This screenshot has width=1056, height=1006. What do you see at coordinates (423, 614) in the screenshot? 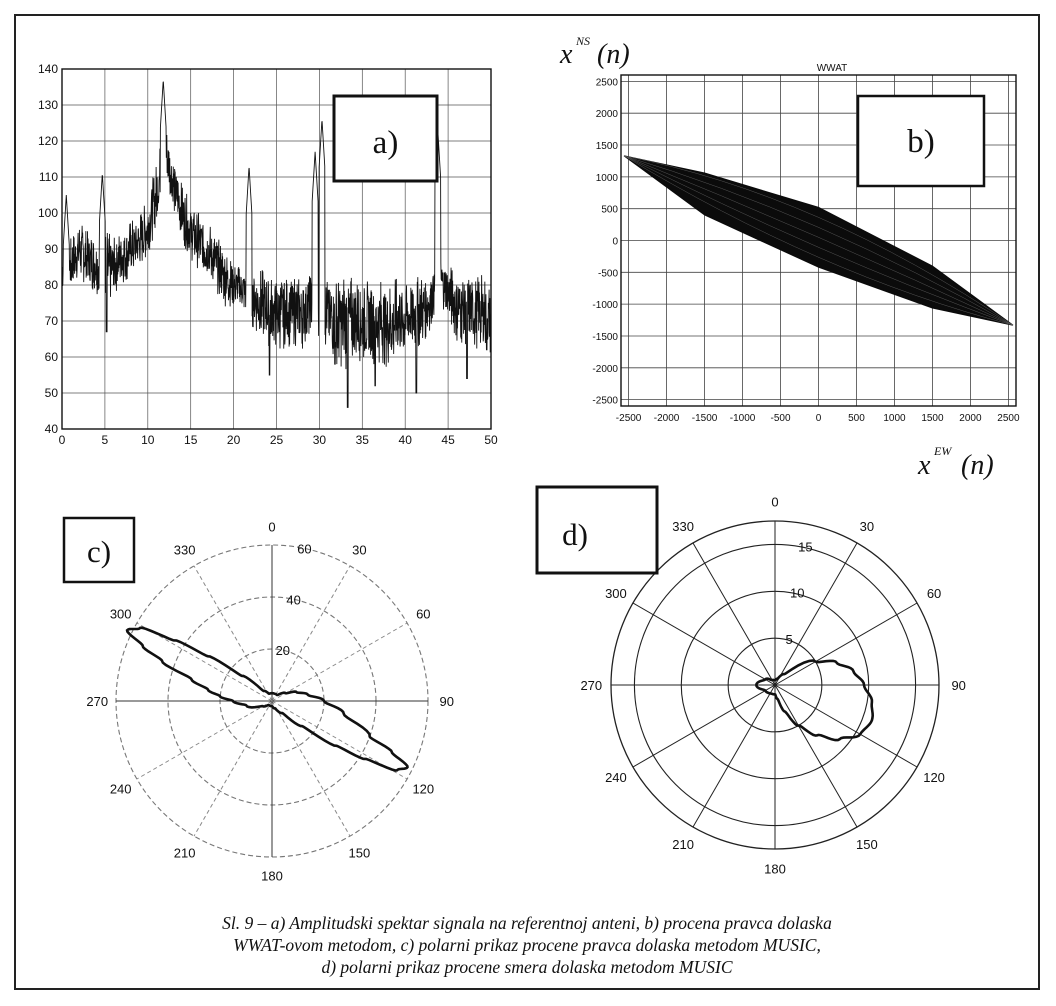
I see `chart-c-angle-label: 60` at bounding box center [423, 614].